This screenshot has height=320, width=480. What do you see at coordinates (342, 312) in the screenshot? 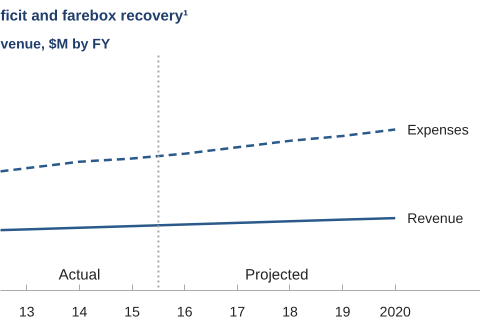
I see `x-tick-label: 19` at bounding box center [342, 312].